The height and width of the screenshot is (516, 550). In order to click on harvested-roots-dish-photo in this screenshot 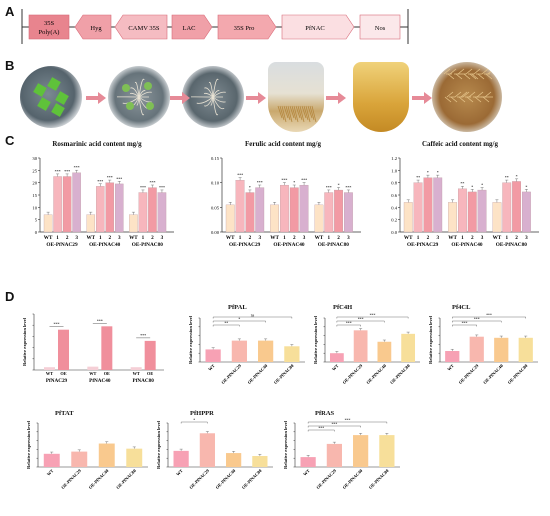, I will do `click(467, 97)`.